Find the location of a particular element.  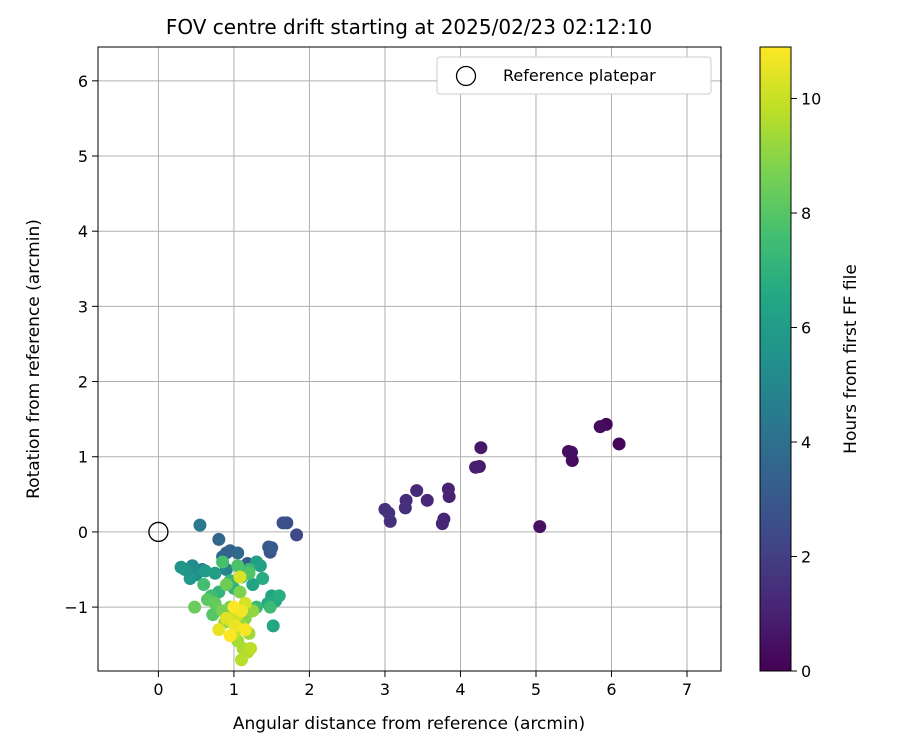

x-tick-label: 0 is located at coordinates (158, 689).